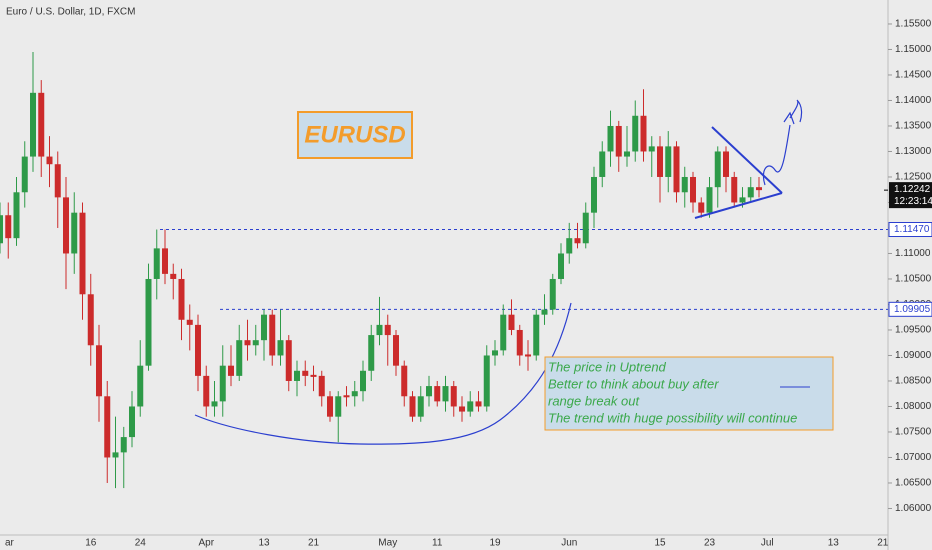  What do you see at coordinates (70, 12) in the screenshot?
I see `chart-title: Euro / U.S. Dollar, 1D, FXCM` at bounding box center [70, 12].